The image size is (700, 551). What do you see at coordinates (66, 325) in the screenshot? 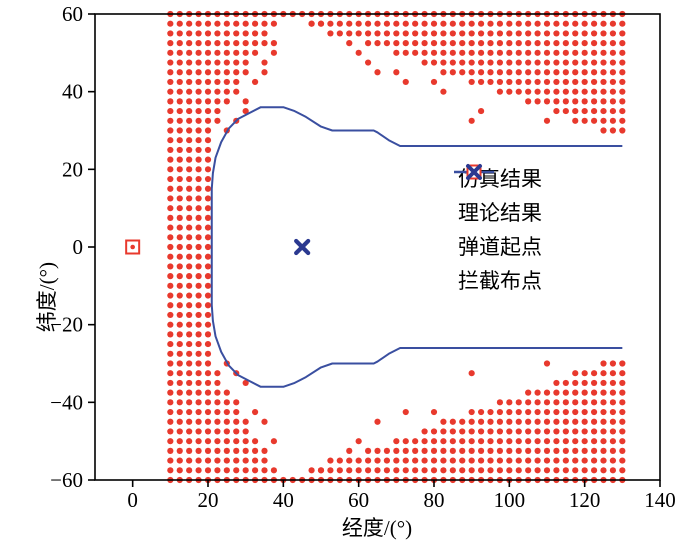
I see `svg-text: −20` at bounding box center [66, 325].